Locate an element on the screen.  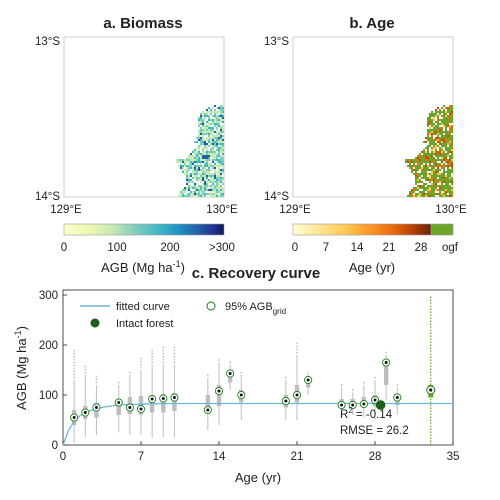
biomass-cb-tick: >300 is located at coordinates (222, 248).